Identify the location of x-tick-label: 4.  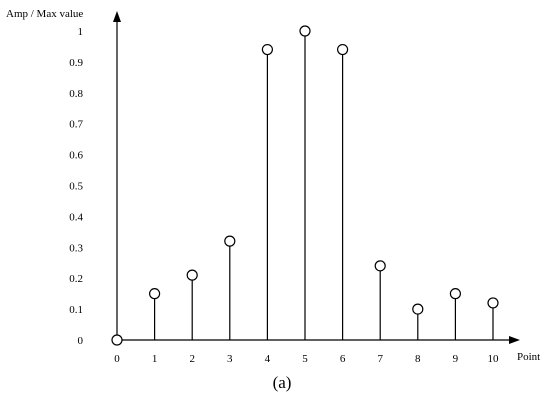
(268, 359).